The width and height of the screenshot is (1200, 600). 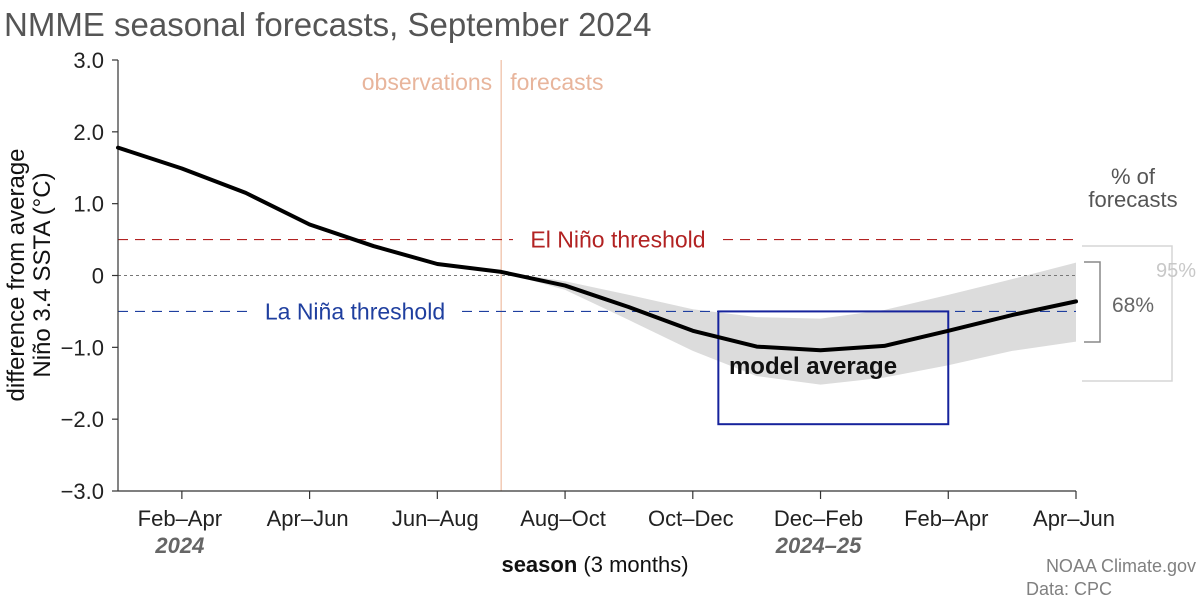 I want to click on forecast-spread-band, so click(x=788, y=323).